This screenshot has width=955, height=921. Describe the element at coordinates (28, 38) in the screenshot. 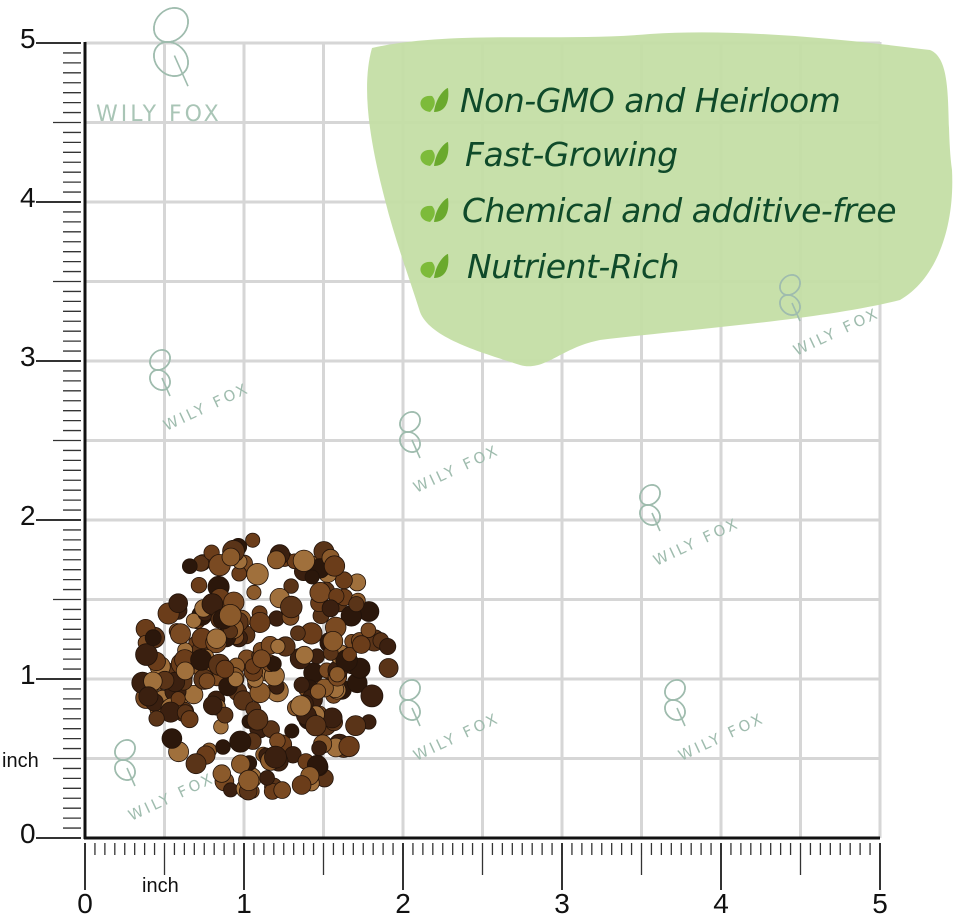

I see `y-axis-label: 5` at that location.